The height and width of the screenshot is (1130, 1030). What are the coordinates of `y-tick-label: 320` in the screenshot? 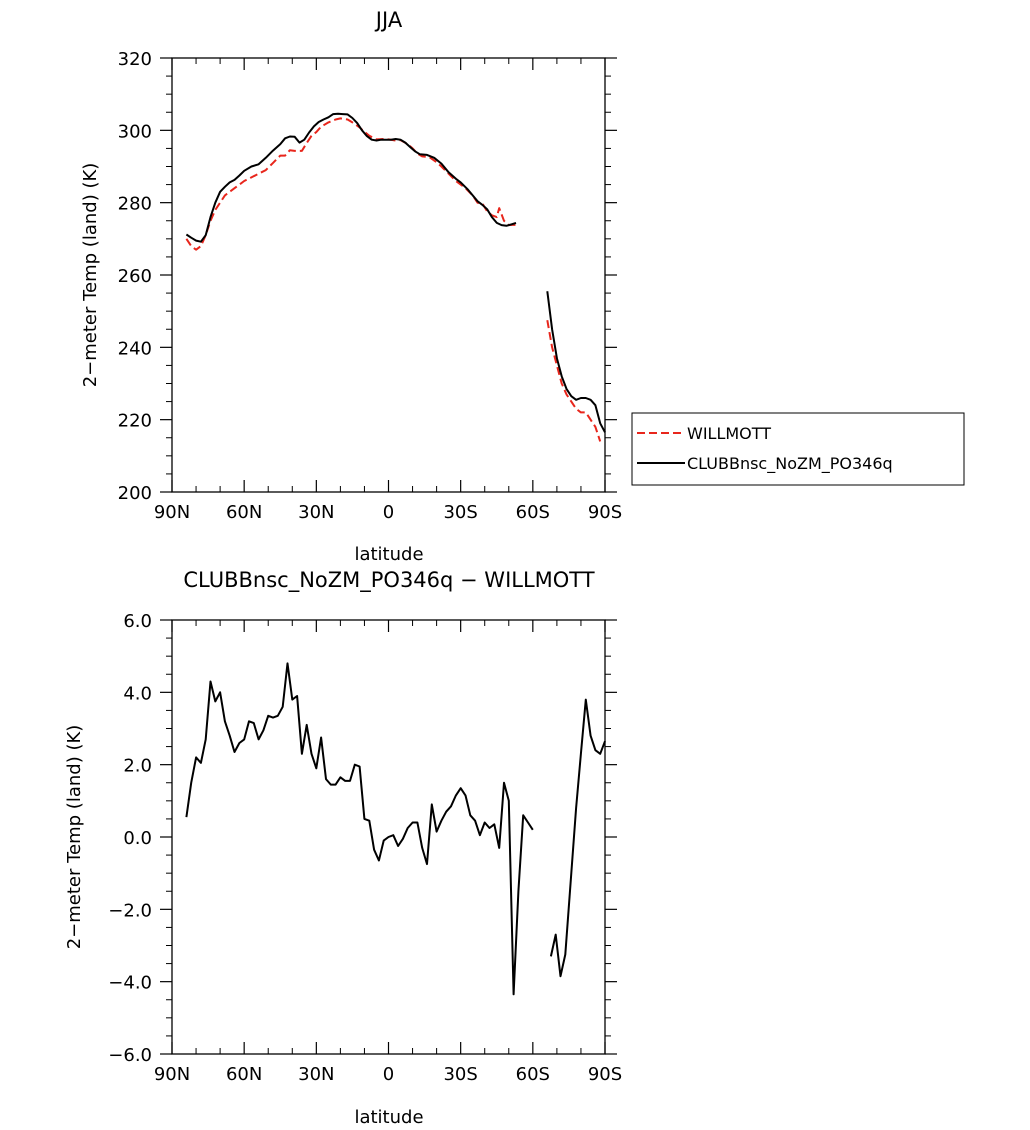 It's located at (135, 59).